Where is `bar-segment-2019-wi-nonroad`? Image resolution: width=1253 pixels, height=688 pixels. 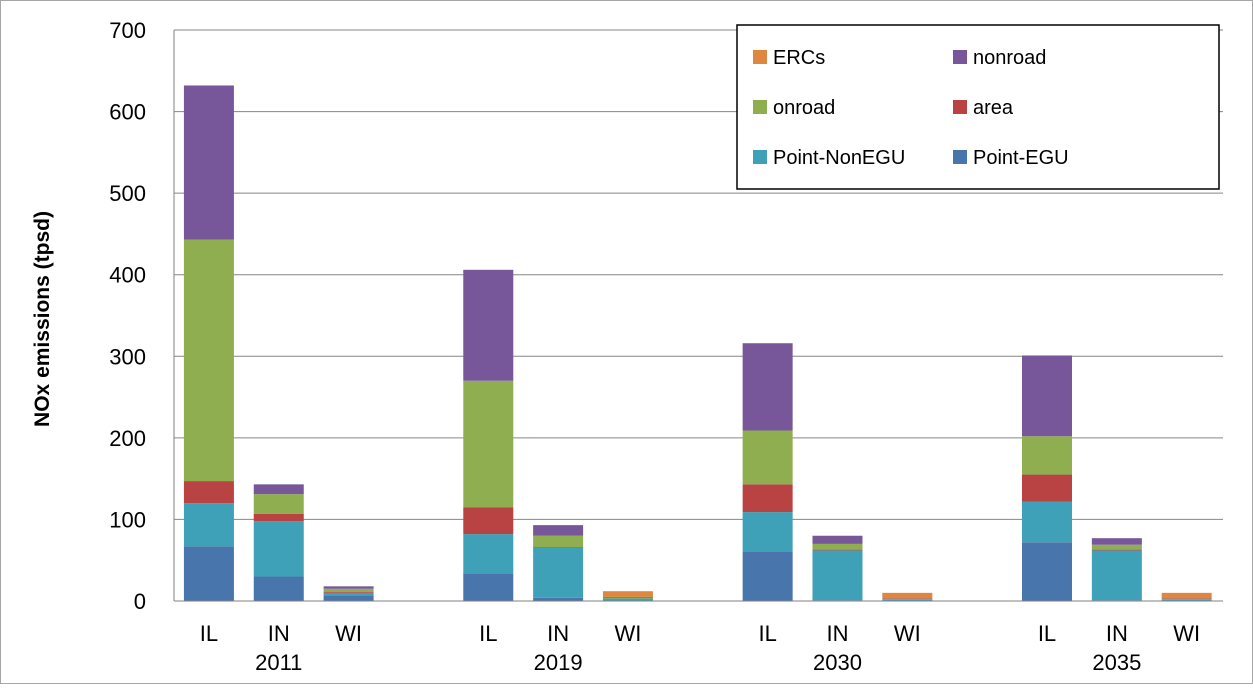 bar-segment-2019-wi-nonroad is located at coordinates (628, 597).